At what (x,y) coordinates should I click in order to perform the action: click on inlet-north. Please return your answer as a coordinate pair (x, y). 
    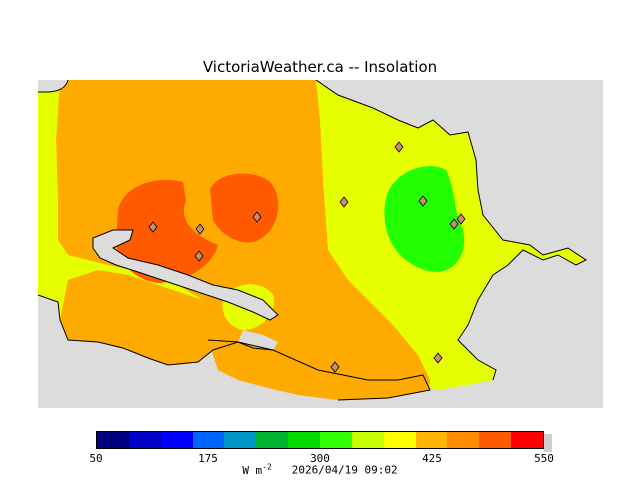
    Looking at the image, I should click on (185, 275).